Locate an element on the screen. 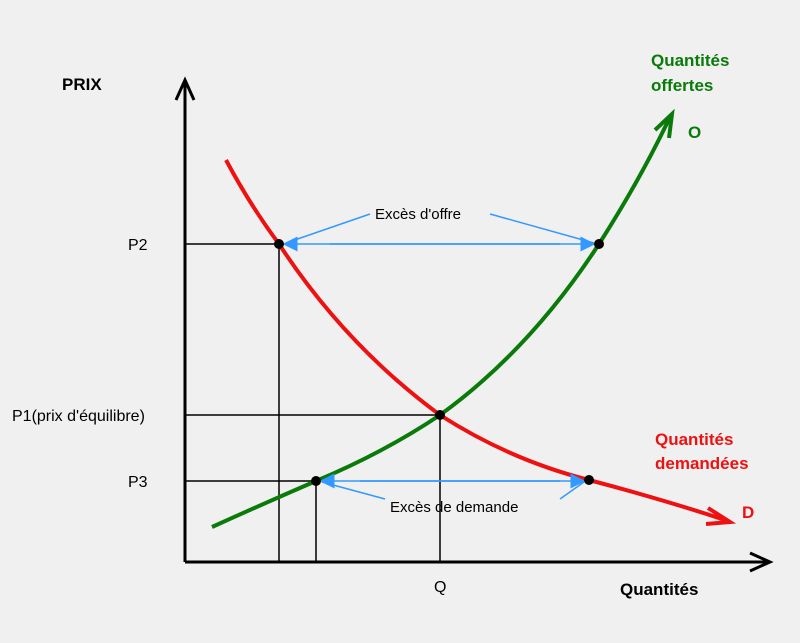  x-axis-label: Quantités is located at coordinates (659, 589).